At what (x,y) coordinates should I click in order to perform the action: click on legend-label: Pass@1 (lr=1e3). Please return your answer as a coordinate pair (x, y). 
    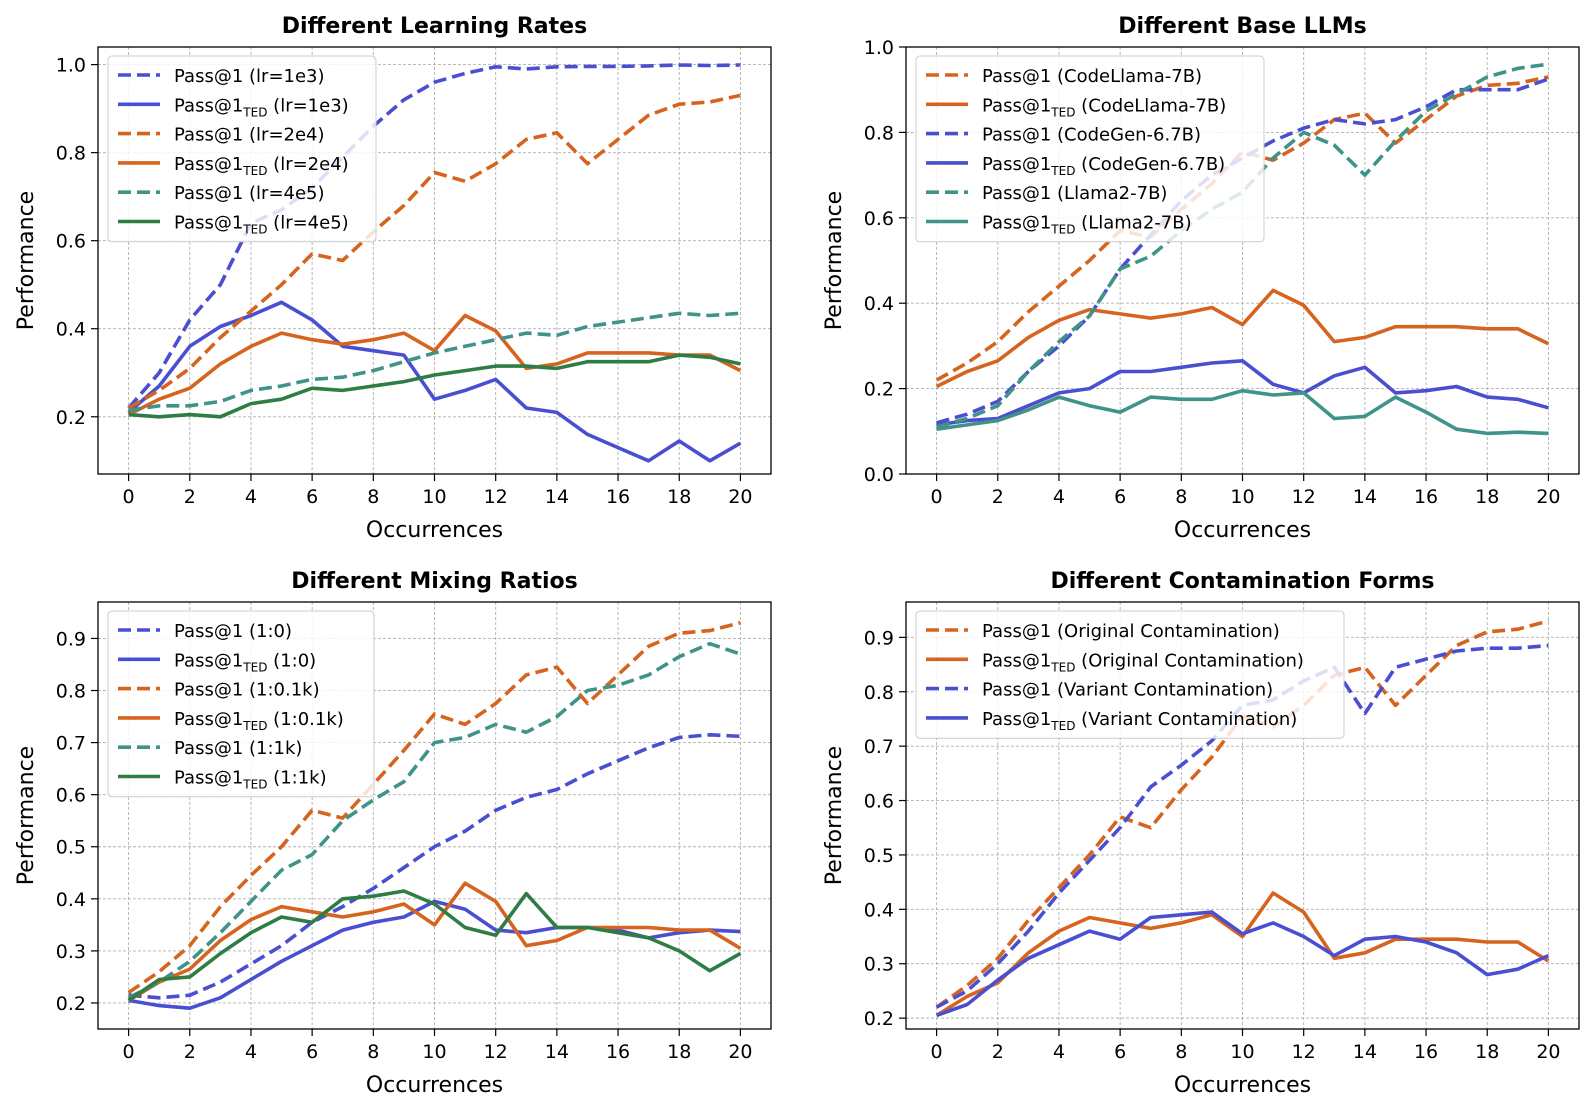
    Looking at the image, I should click on (249, 76).